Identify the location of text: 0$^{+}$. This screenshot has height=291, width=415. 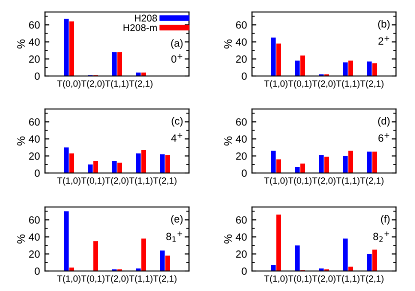
(176, 58).